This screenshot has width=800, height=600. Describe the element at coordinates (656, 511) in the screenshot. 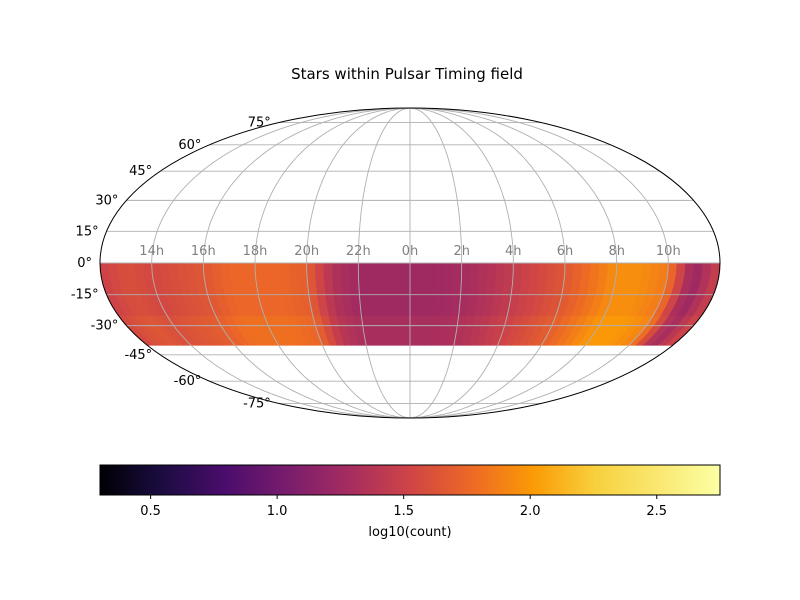

I see `colorbar-tick-label: 2.5` at that location.